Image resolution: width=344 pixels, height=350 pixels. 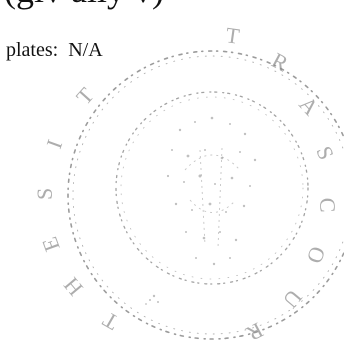 What do you see at coordinates (85, 50) in the screenshot?
I see `plates-value: N/A` at bounding box center [85, 50].